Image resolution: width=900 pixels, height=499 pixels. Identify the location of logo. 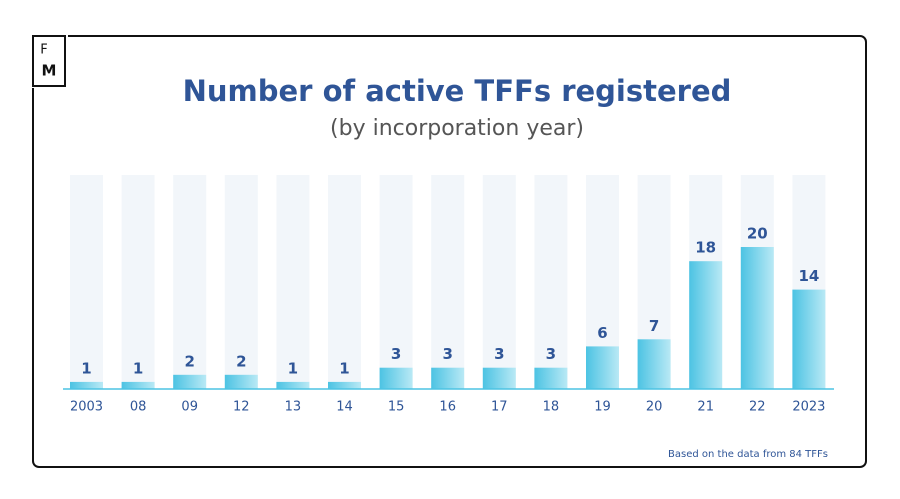
(49, 61).